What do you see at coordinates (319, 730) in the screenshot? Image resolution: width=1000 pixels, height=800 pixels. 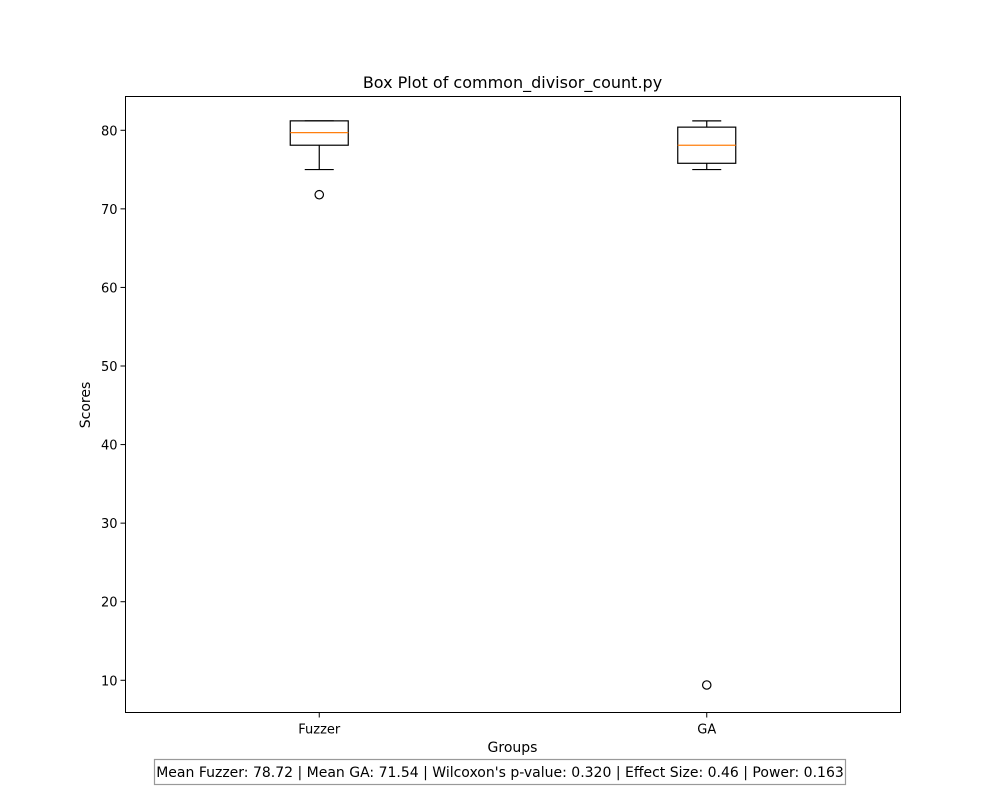 I see `x-tick-label: Fuzzer` at bounding box center [319, 730].